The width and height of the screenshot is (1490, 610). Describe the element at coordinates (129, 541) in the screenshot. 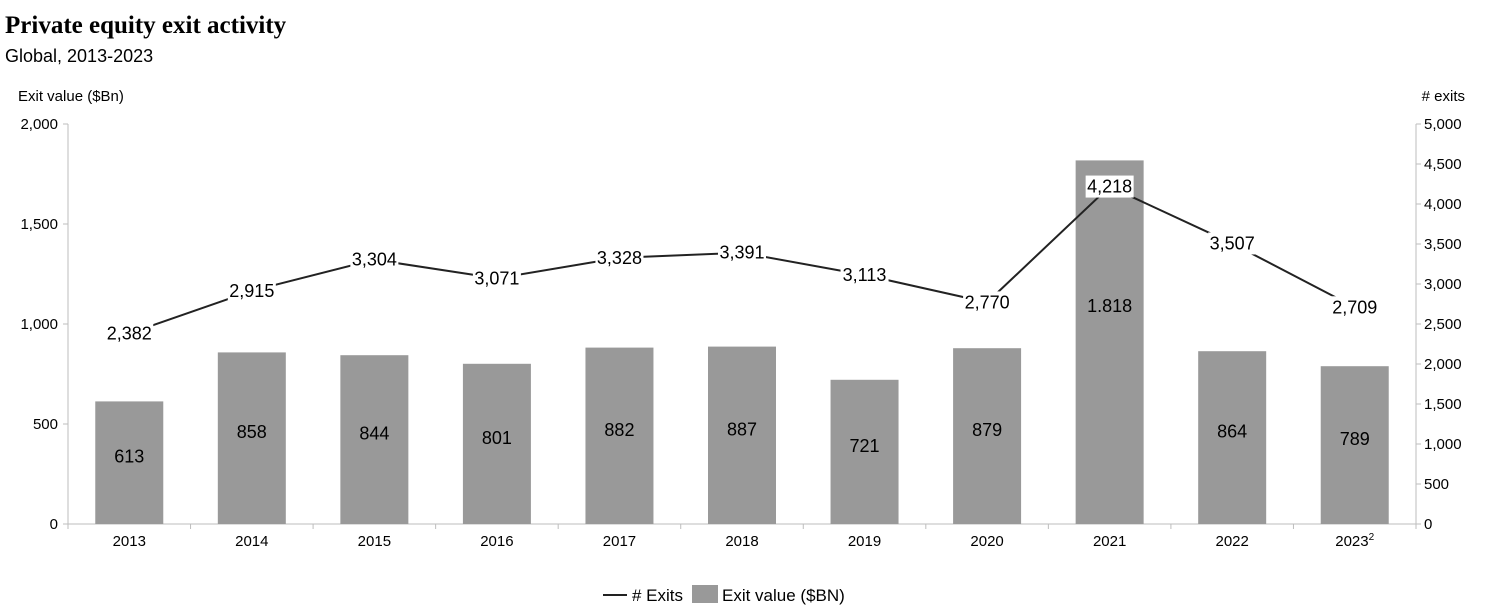

I see `x-tick-label: 2013` at that location.